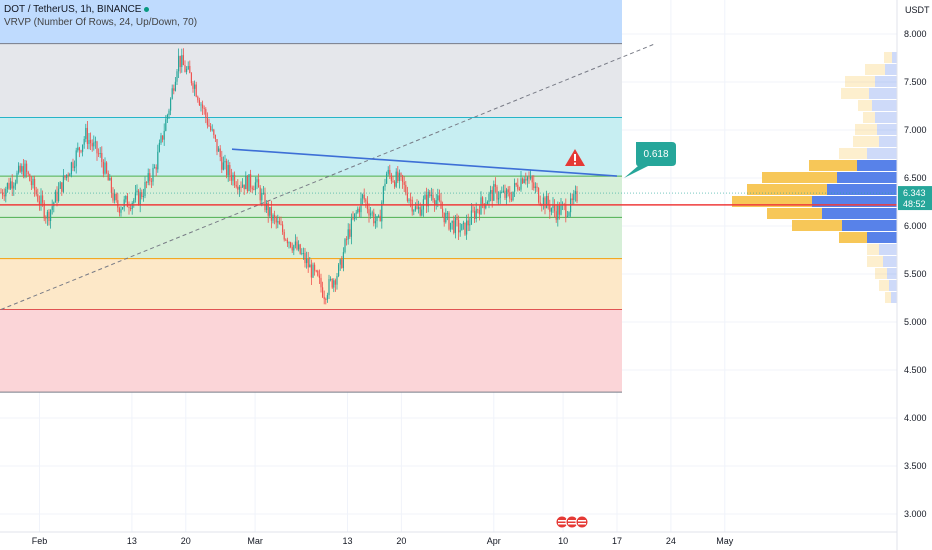 This screenshot has width=932, height=550. I want to click on fib-callout: 0.618, so click(650, 160).